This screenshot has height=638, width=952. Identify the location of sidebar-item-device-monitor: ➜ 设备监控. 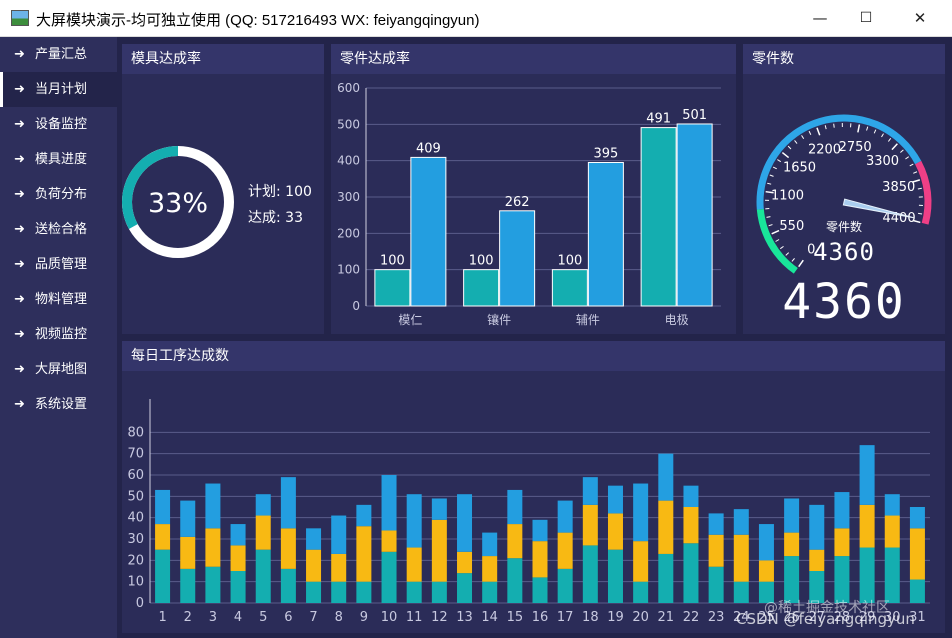
(58, 124).